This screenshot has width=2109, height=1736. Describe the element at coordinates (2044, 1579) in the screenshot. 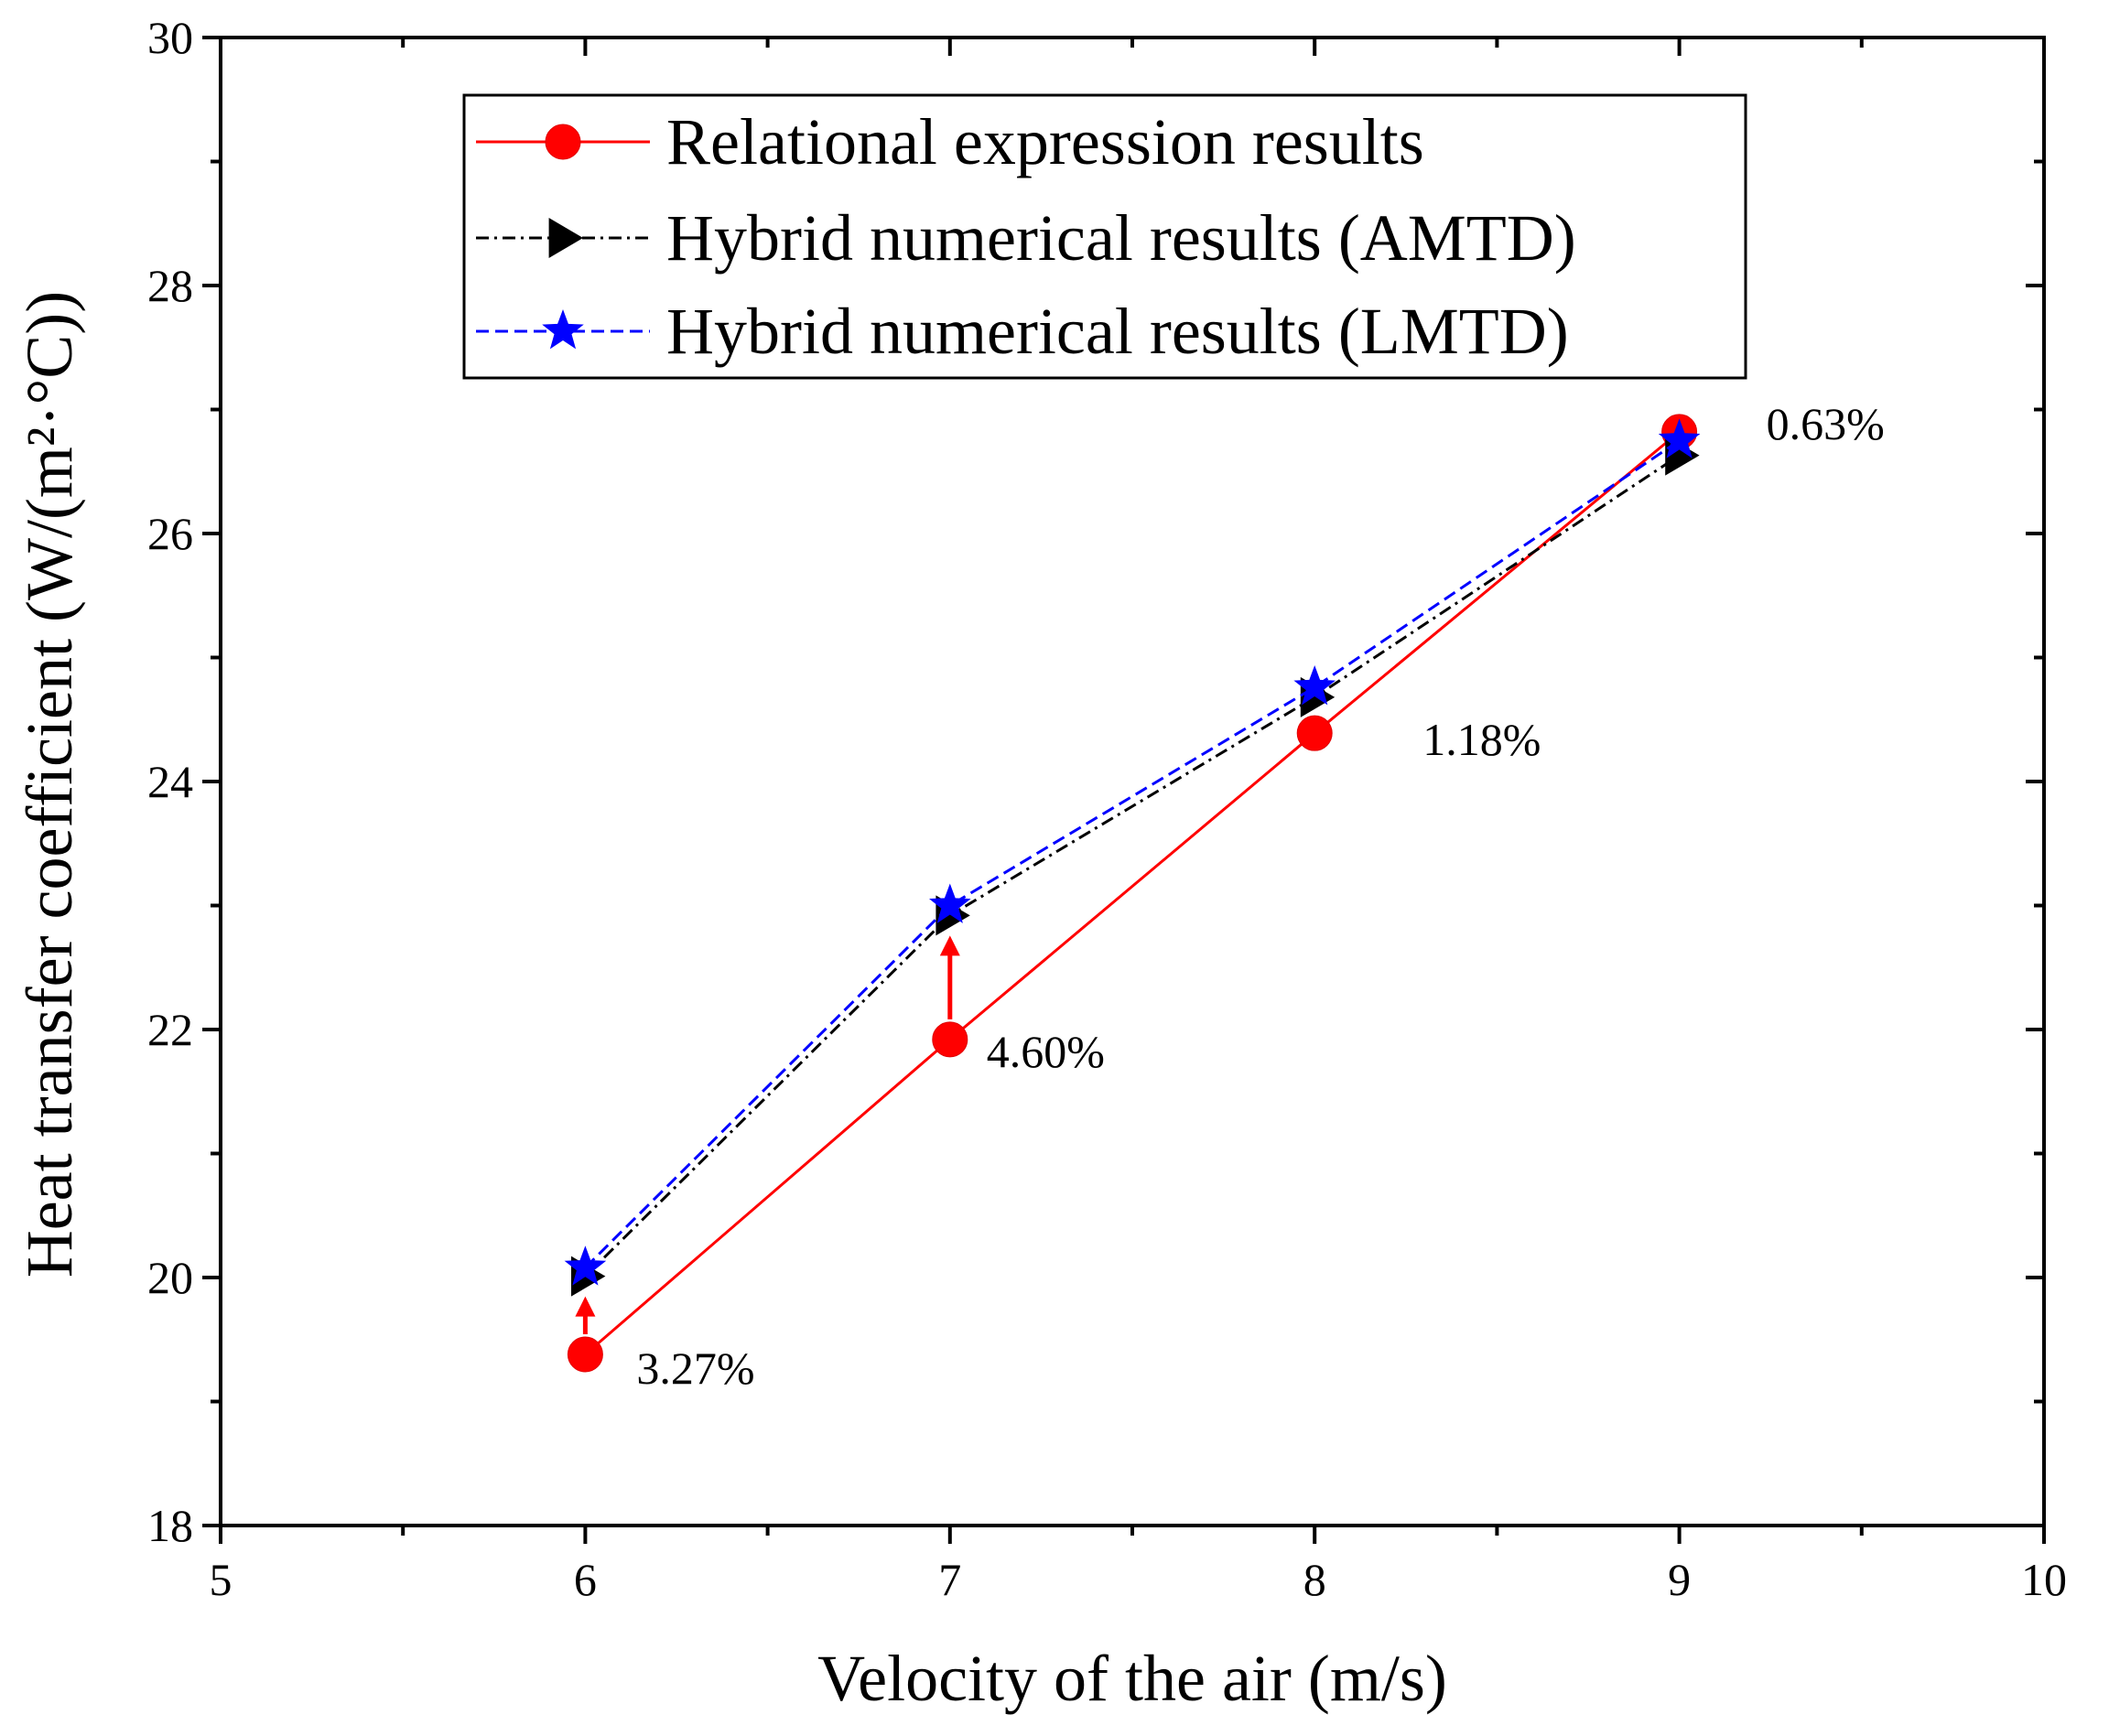

I see `x-tick-label: 10` at that location.